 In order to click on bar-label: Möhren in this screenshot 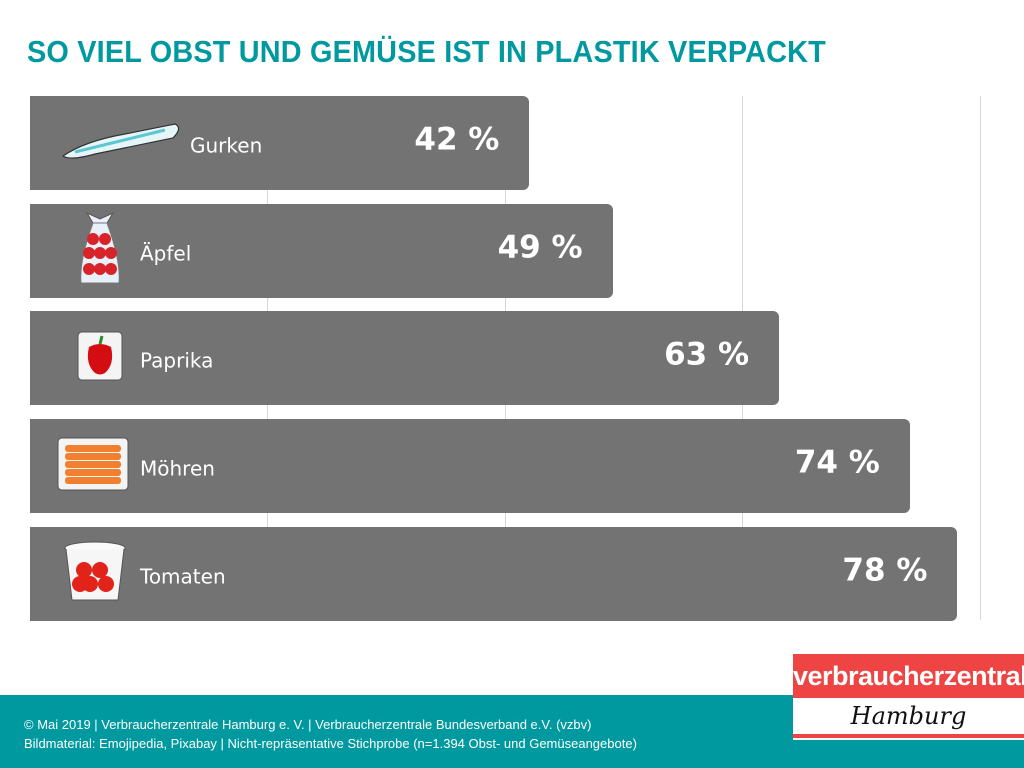, I will do `click(177, 468)`.